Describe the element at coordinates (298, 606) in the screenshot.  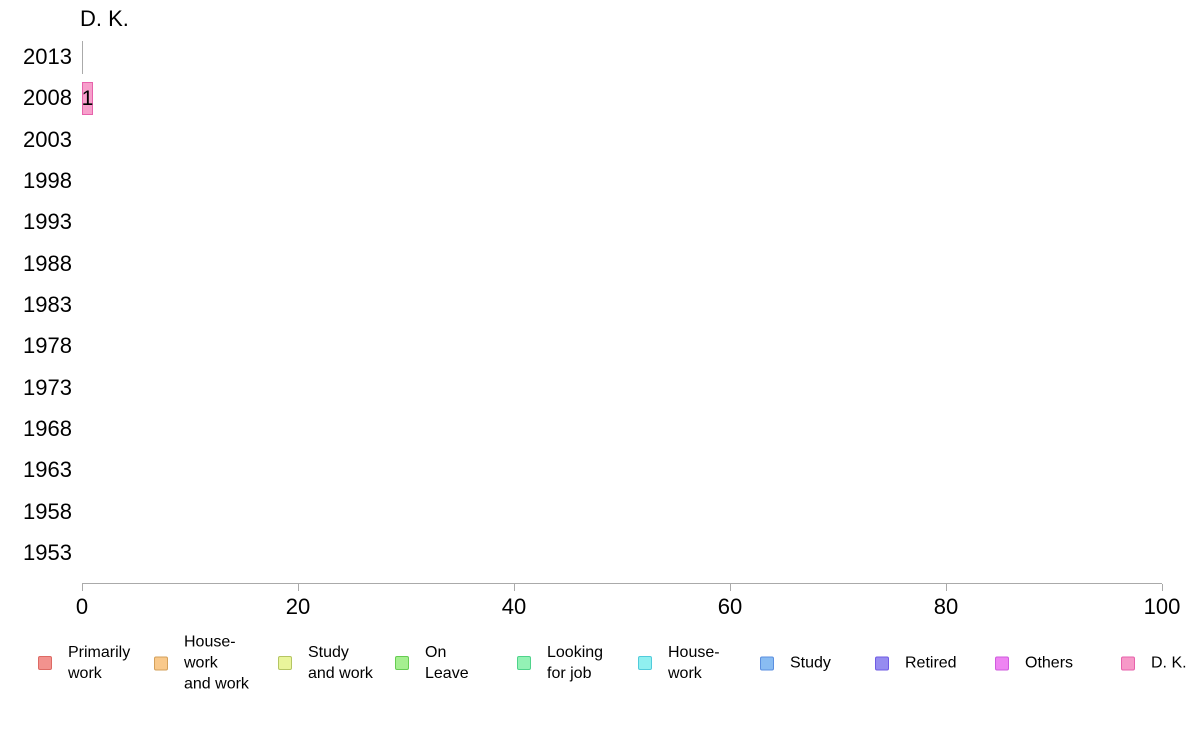
I see `x-tick-label: 20` at that location.